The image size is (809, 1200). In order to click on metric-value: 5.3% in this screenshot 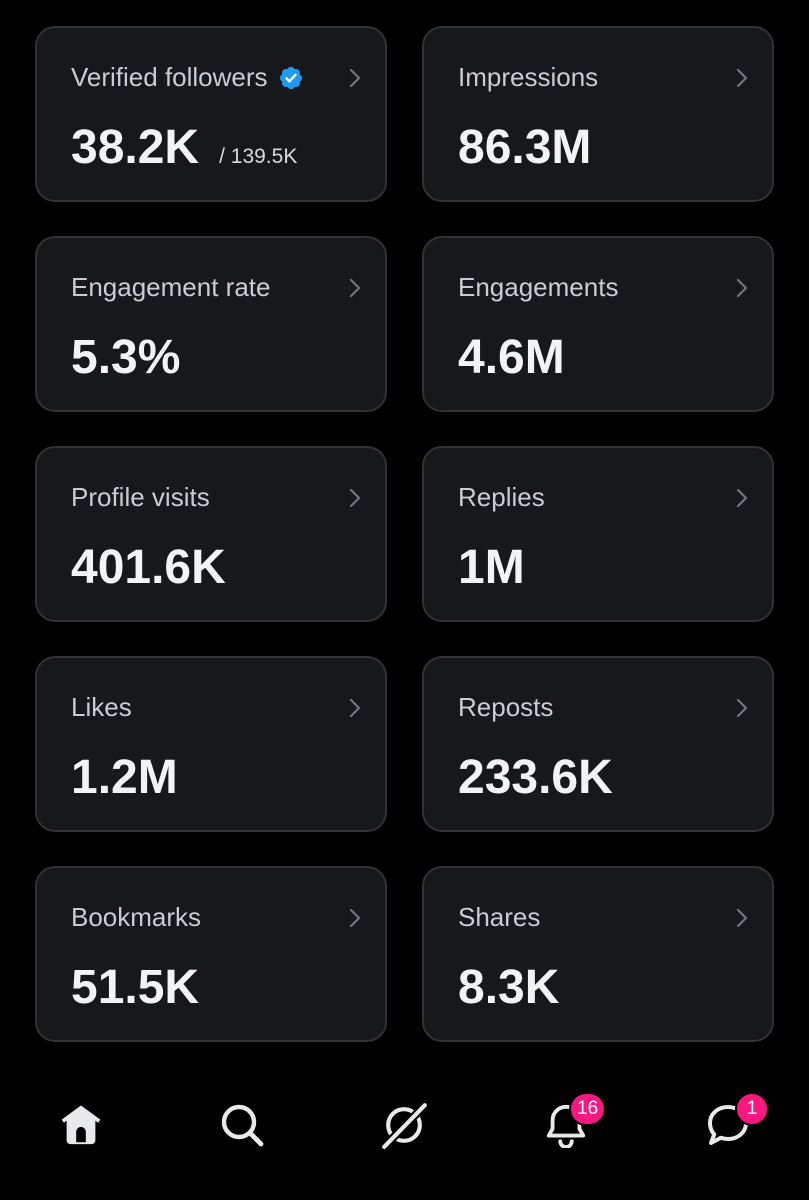, I will do `click(126, 357)`.